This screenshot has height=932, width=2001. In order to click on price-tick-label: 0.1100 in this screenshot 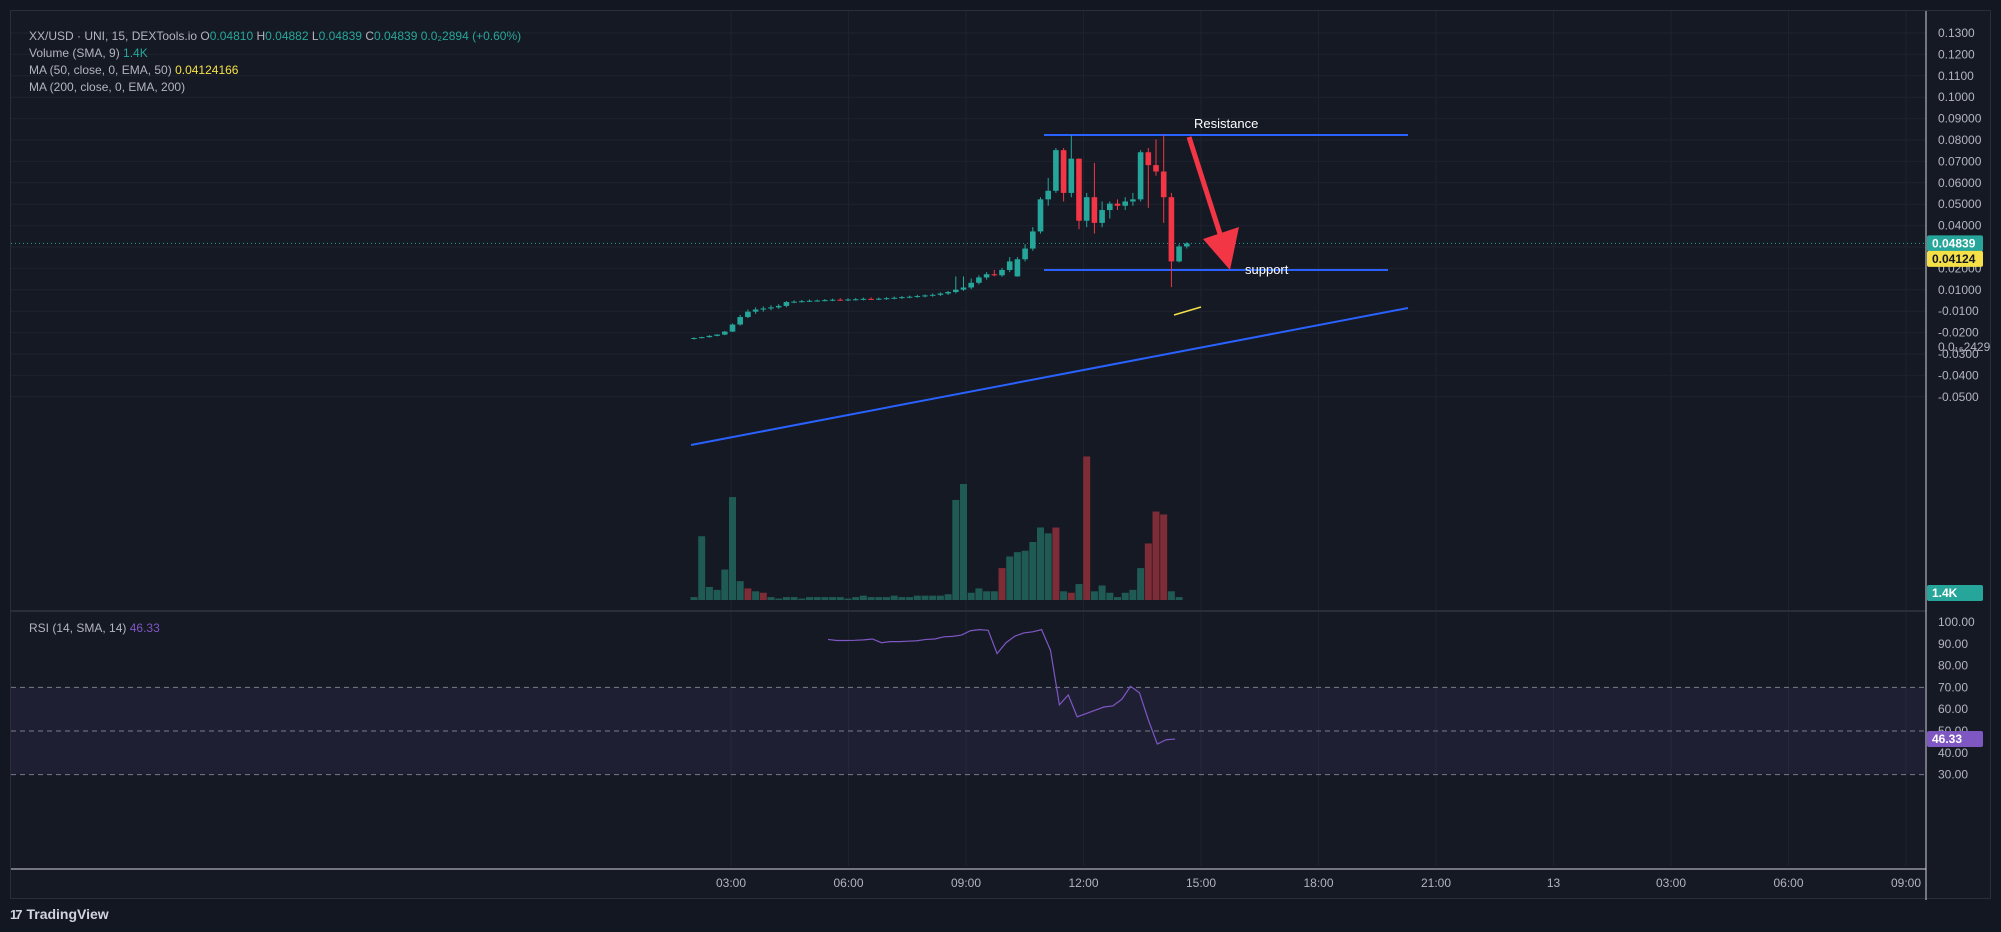, I will do `click(1956, 76)`.